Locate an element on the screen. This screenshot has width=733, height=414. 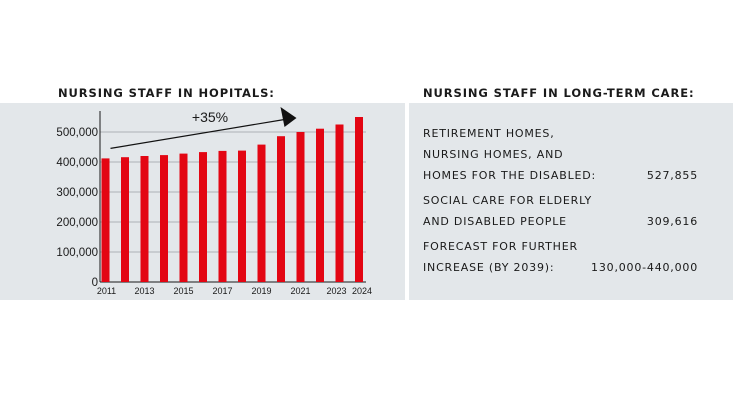
x-tick-label: 2019 is located at coordinates (261, 291).